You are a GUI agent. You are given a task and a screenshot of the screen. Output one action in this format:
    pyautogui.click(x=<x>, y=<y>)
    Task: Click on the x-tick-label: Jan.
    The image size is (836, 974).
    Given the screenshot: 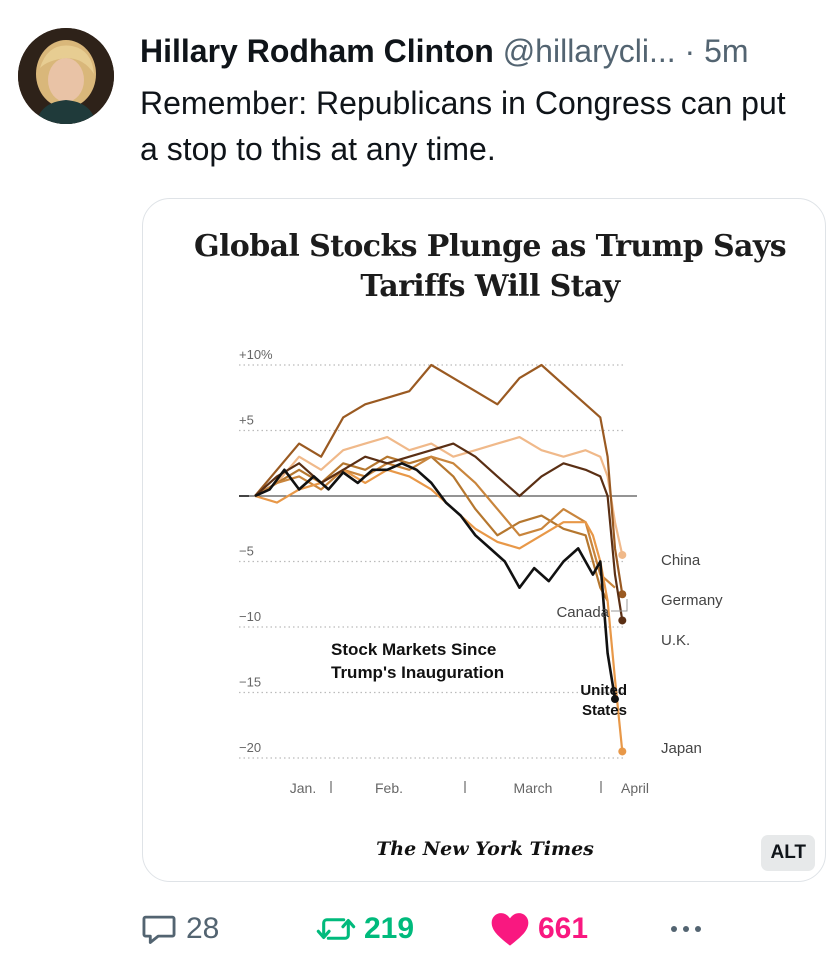 What is the action you would take?
    pyautogui.click(x=303, y=788)
    